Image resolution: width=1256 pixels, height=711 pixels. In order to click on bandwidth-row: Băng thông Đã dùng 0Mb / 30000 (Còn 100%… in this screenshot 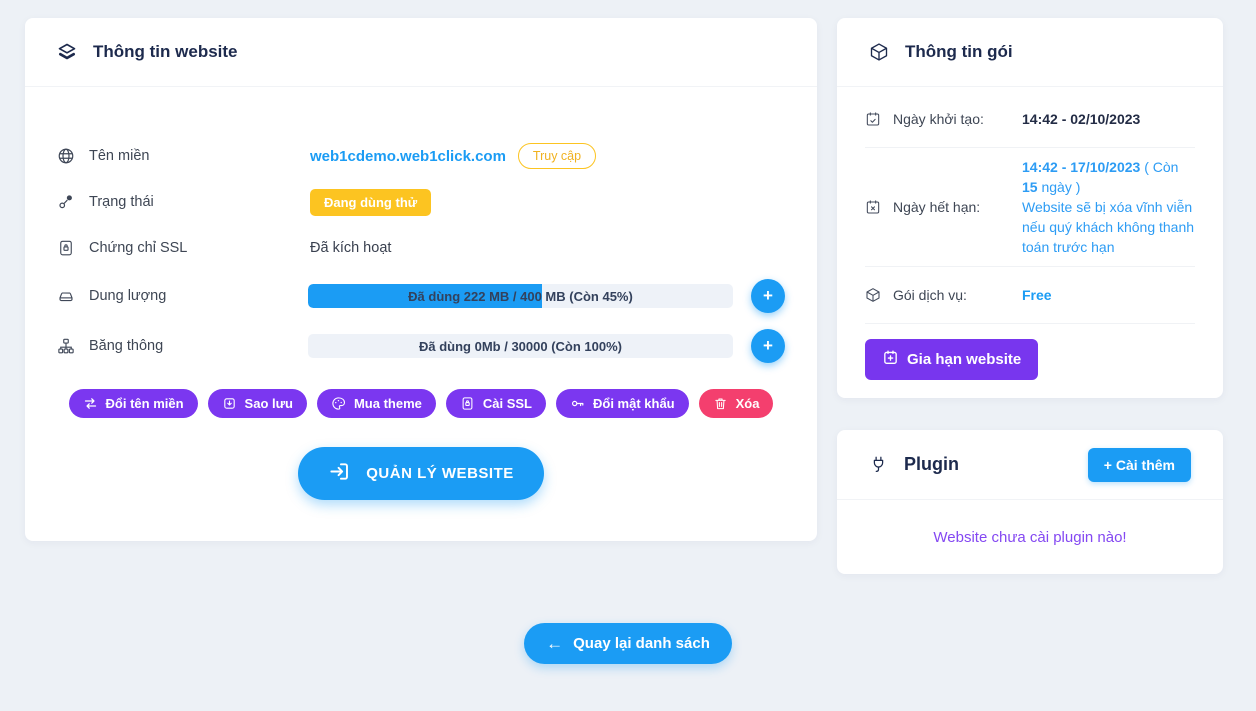, I will do `click(421, 346)`.